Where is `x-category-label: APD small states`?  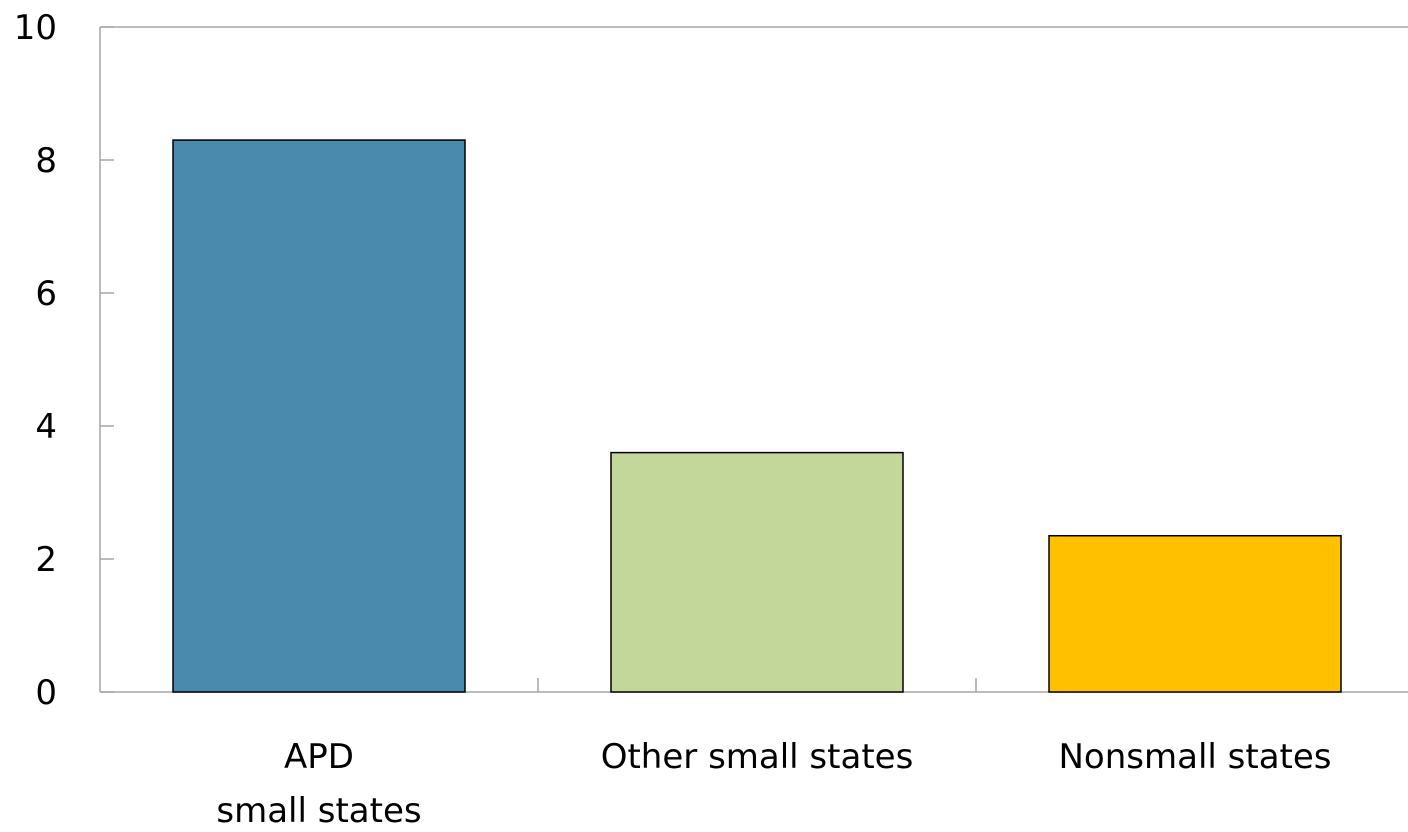
x-category-label: APD small states is located at coordinates (318, 784).